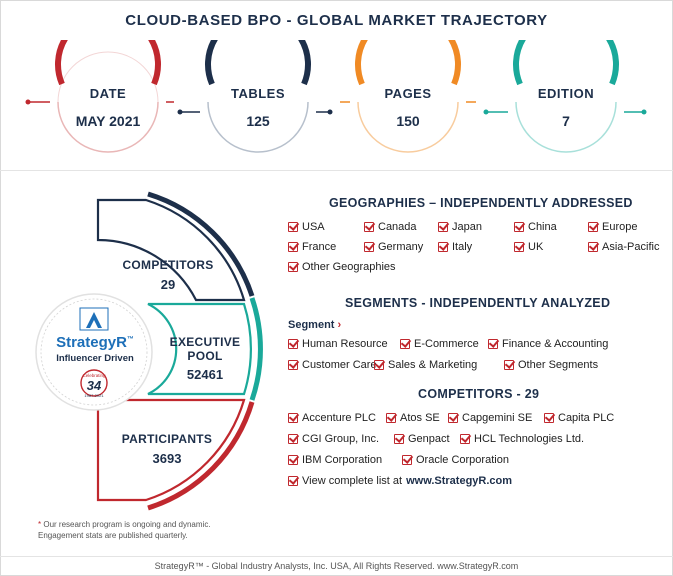 The image size is (673, 576). I want to click on edition-ring, so click(565, 96).